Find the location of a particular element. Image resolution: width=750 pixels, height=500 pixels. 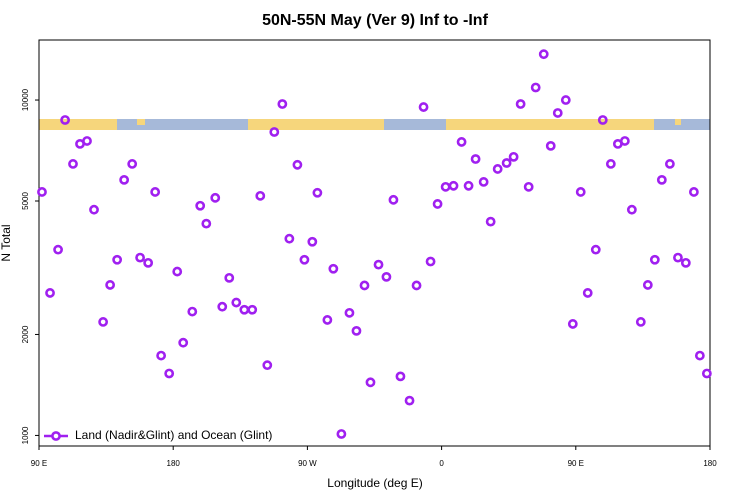

y-tick-label: 2000 is located at coordinates (25, 334).